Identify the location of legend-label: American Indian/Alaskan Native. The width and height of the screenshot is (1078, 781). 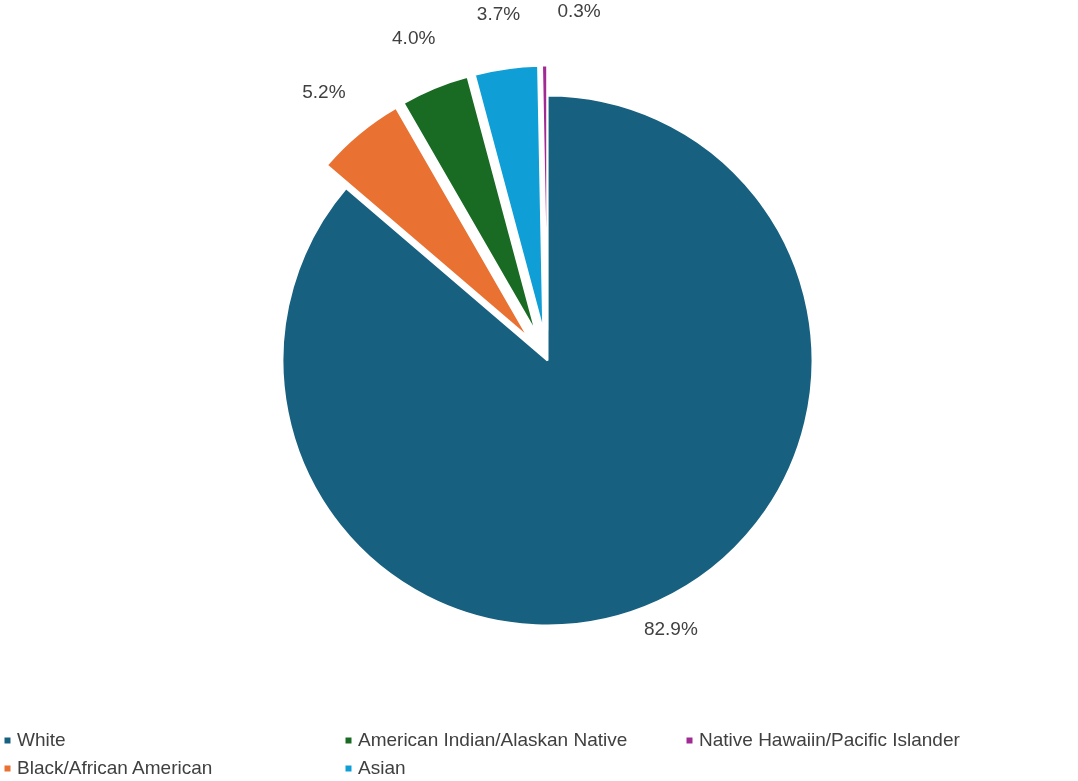
(493, 740).